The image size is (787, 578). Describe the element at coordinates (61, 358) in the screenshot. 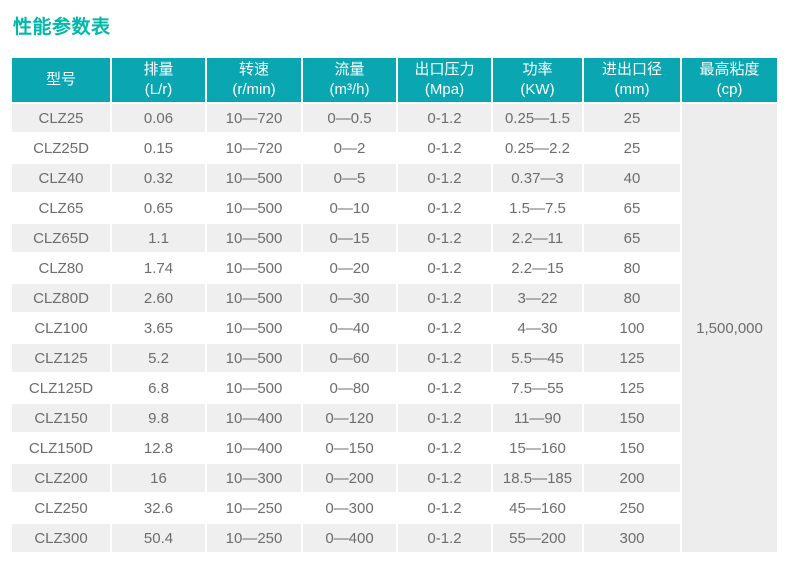

I see `model-cell: CLZ125` at that location.